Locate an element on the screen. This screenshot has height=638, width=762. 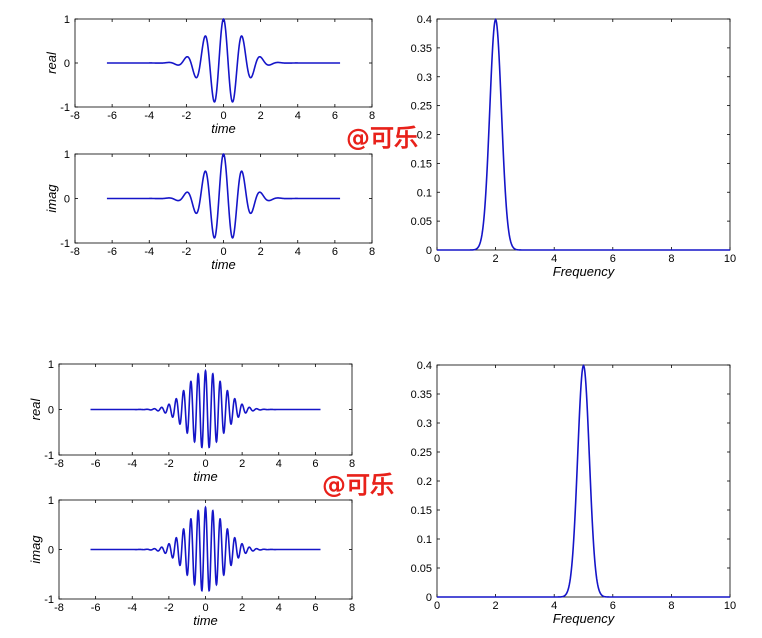
chart-wavelet-b-real: -8 -6 -4 -2 0 2 4 6 8 -1 0 1 time real is located at coordinates (191, 421).